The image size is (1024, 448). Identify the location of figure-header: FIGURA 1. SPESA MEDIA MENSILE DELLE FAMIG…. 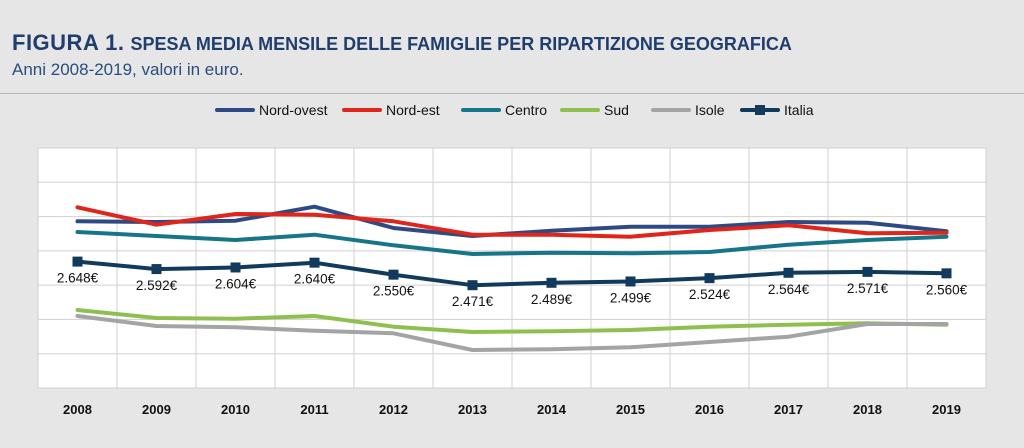
(512, 55).